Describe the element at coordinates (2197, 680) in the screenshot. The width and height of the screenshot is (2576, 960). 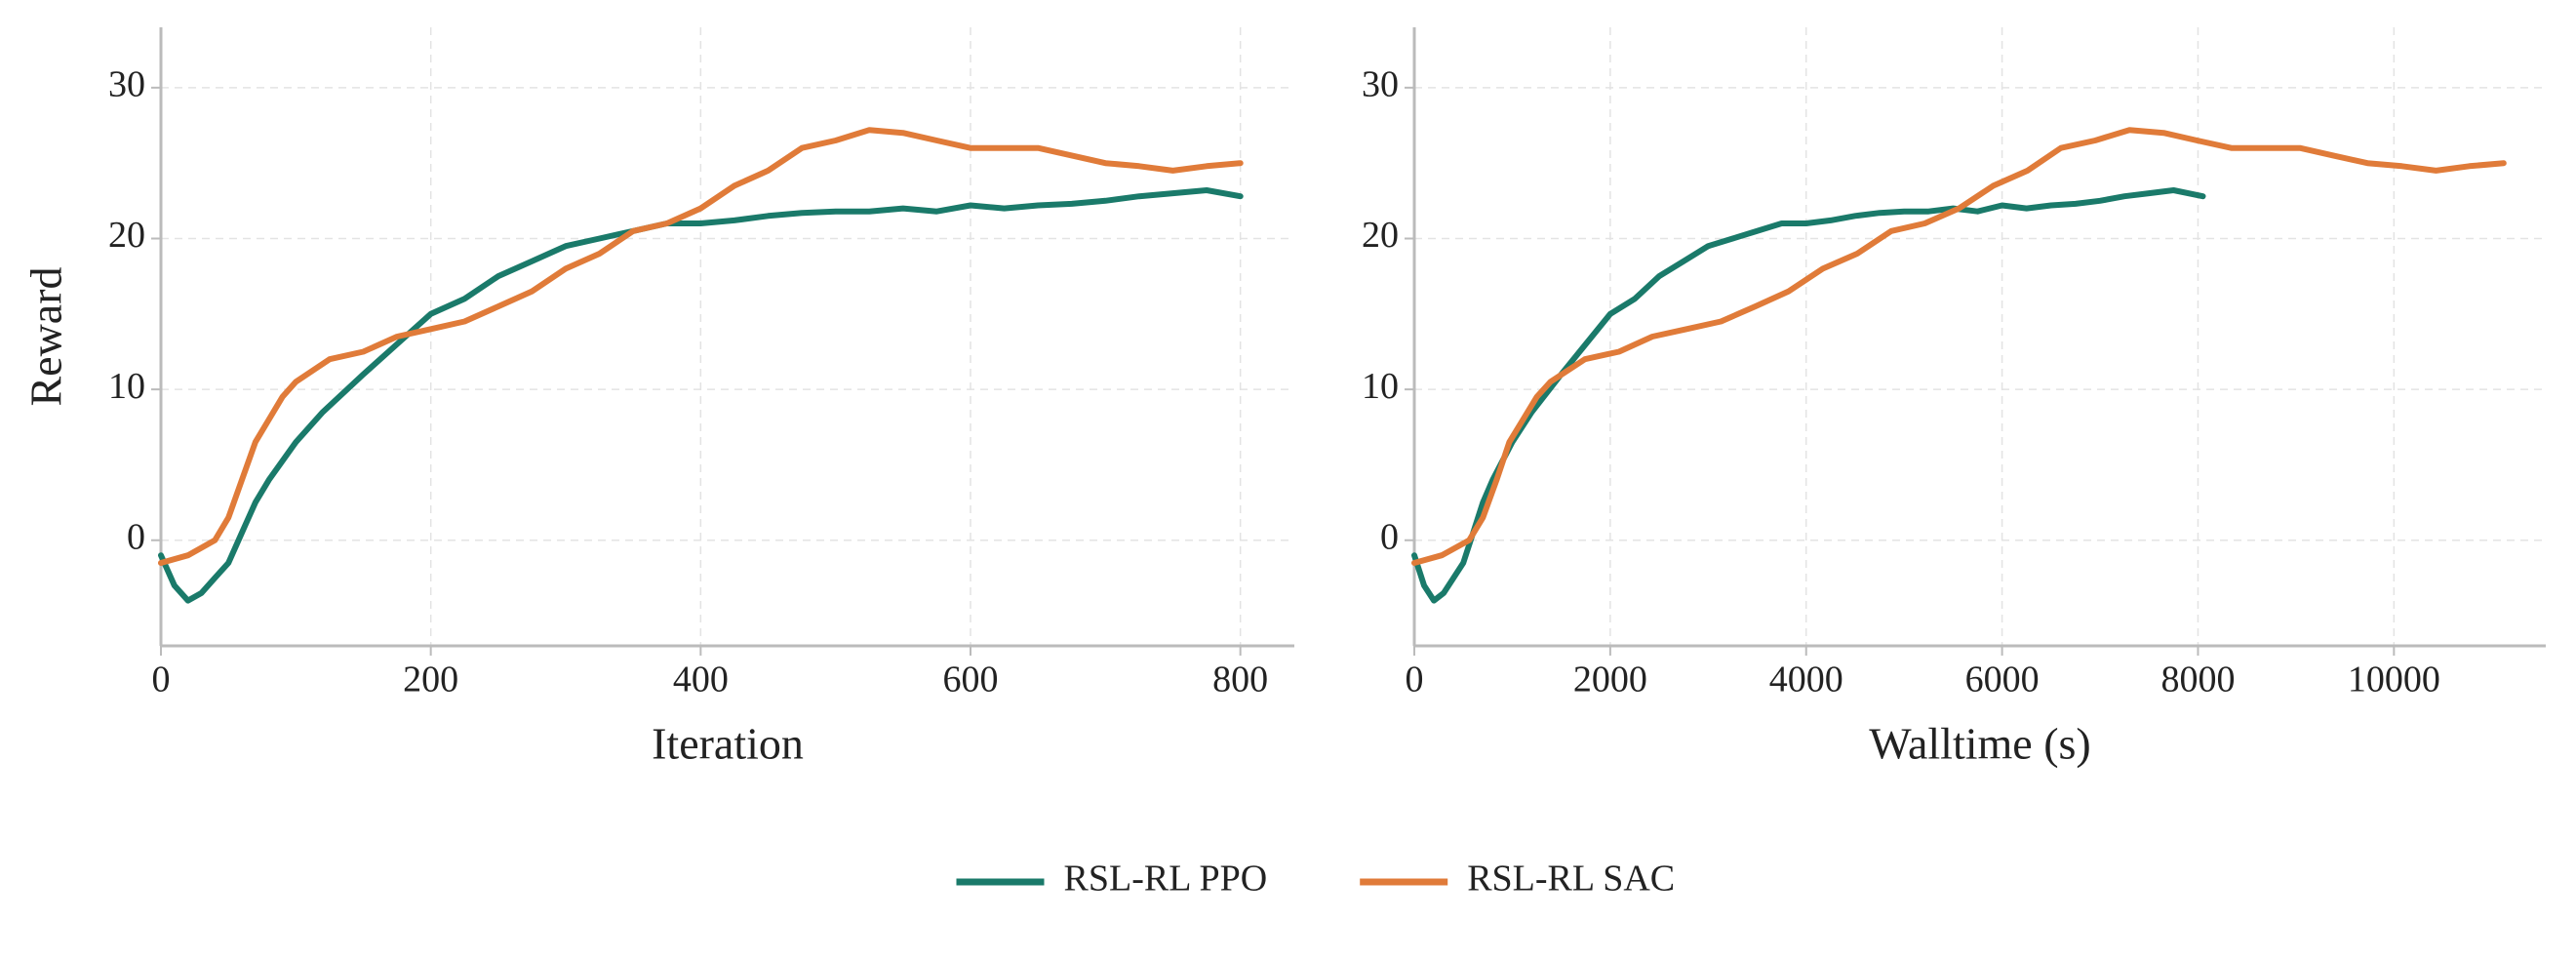
I see `x-tick-label: 8000` at that location.